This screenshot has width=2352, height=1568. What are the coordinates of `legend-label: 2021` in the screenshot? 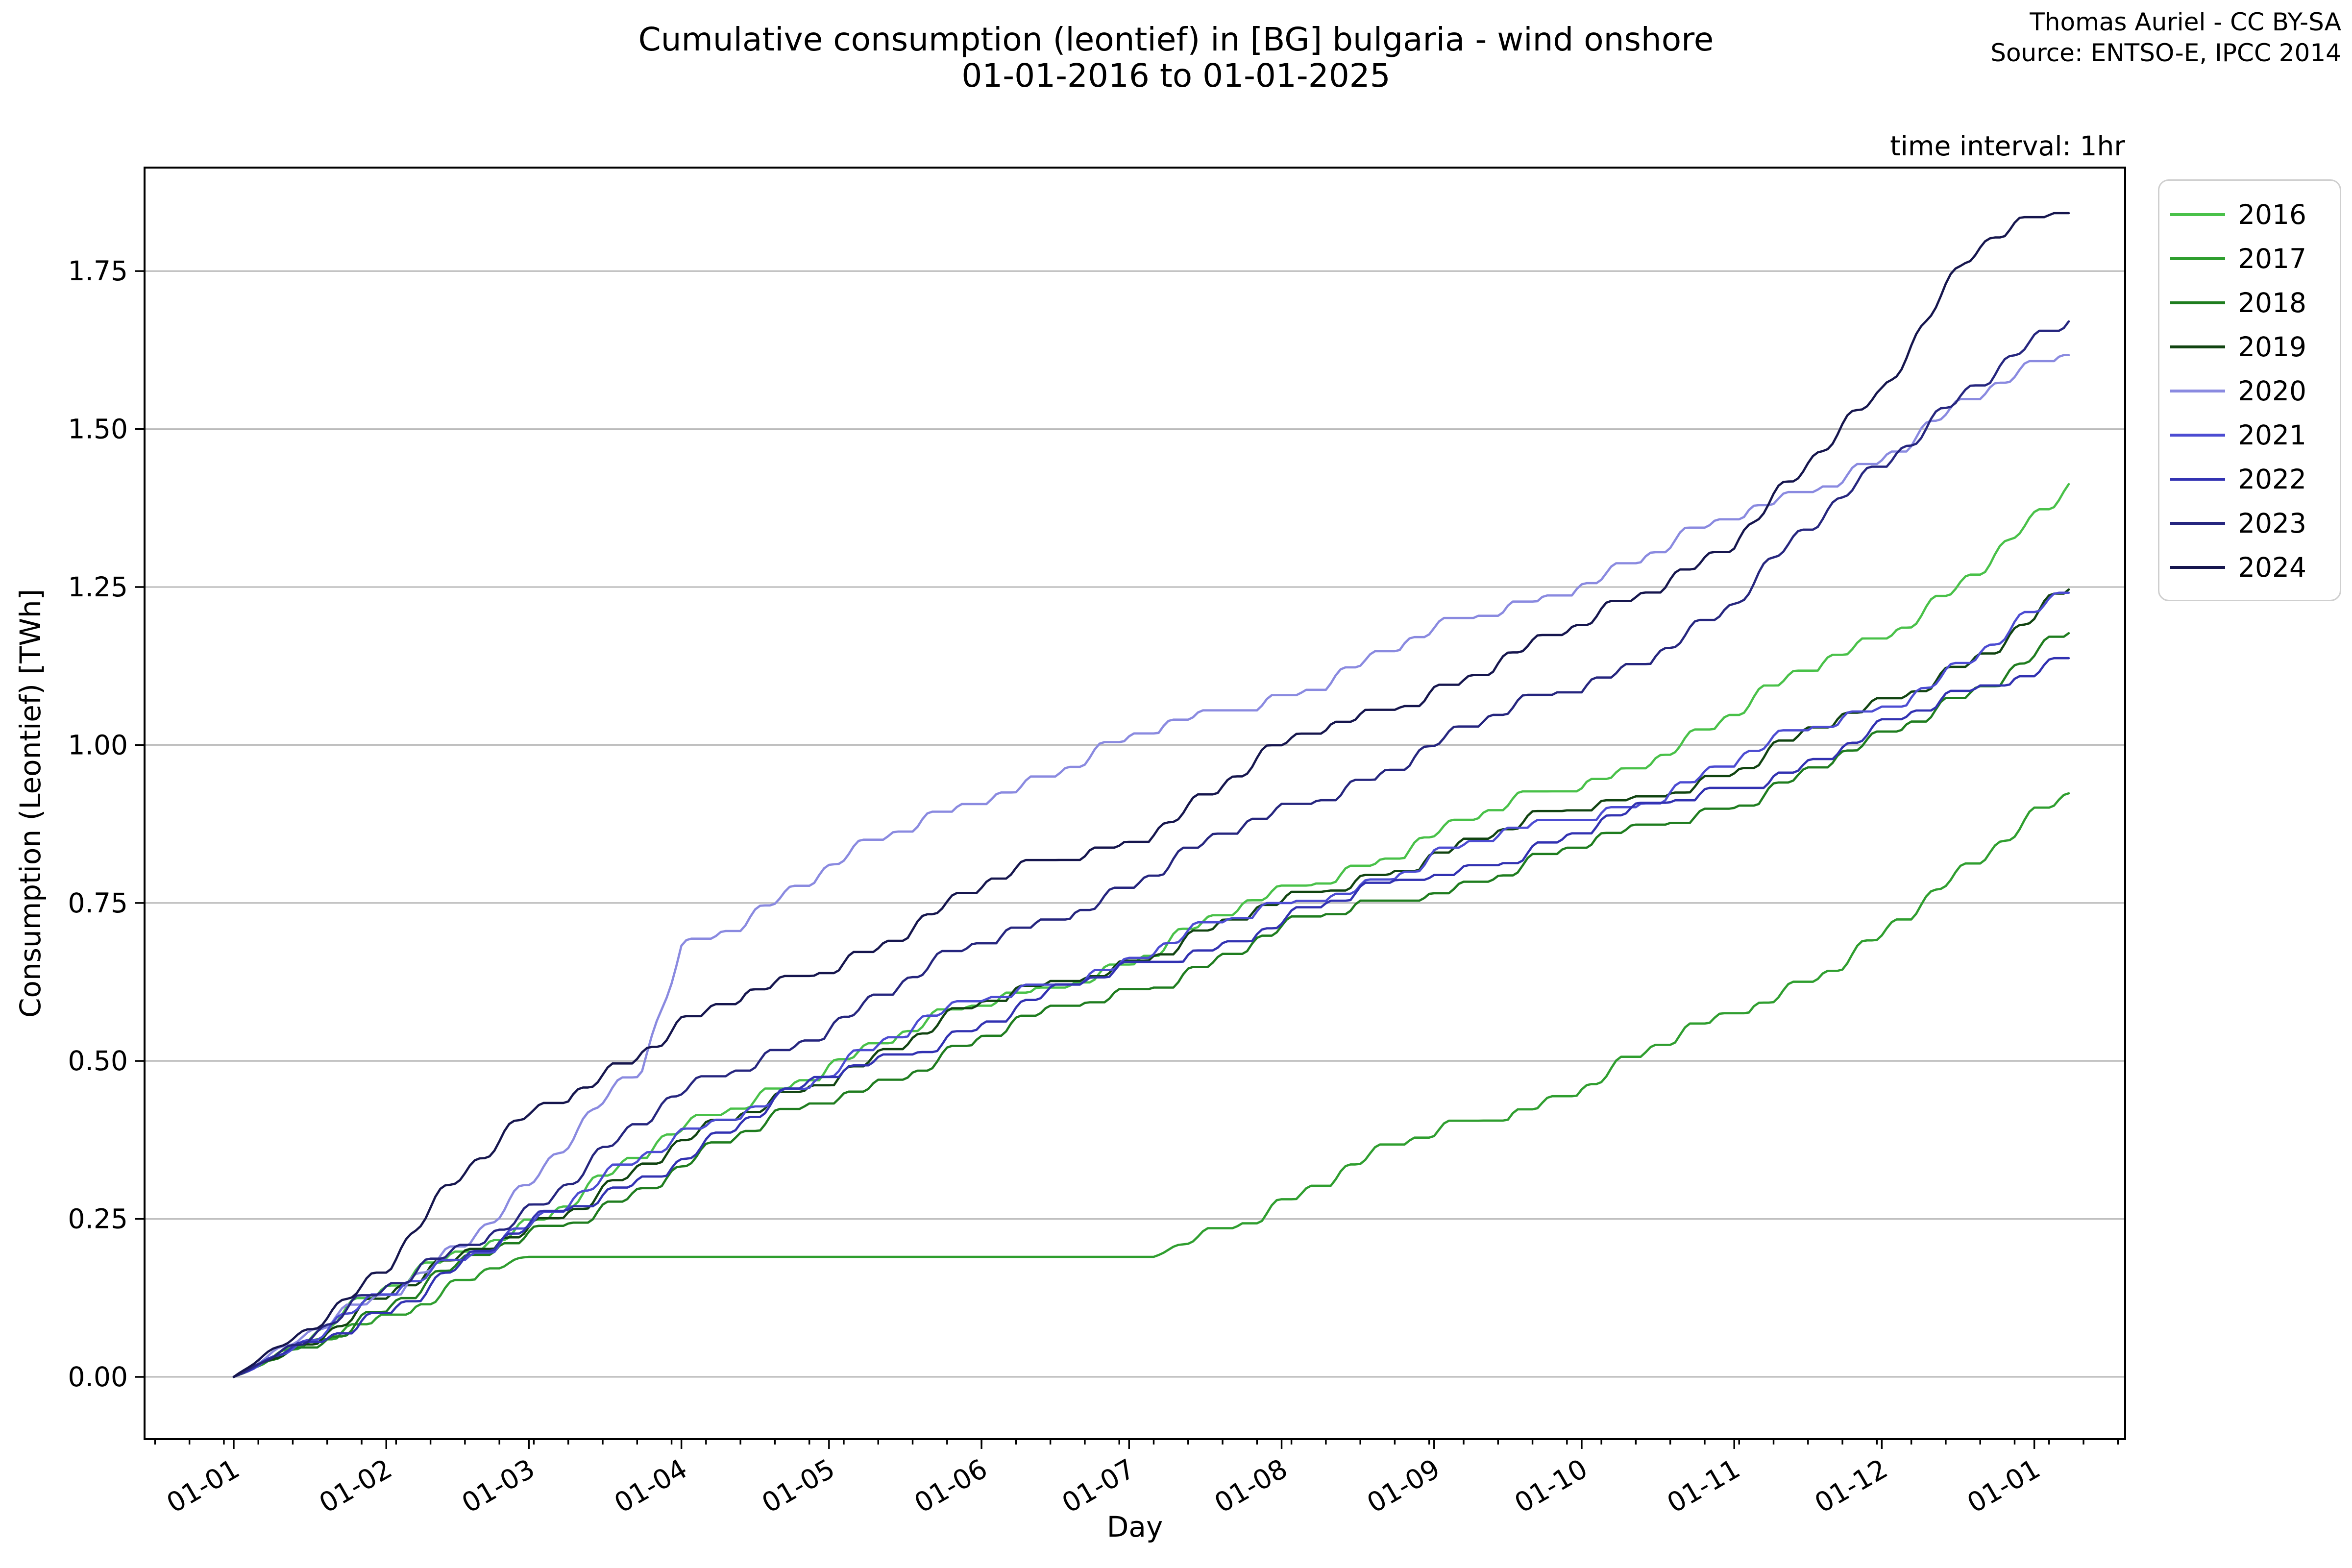 It's located at (2272, 435).